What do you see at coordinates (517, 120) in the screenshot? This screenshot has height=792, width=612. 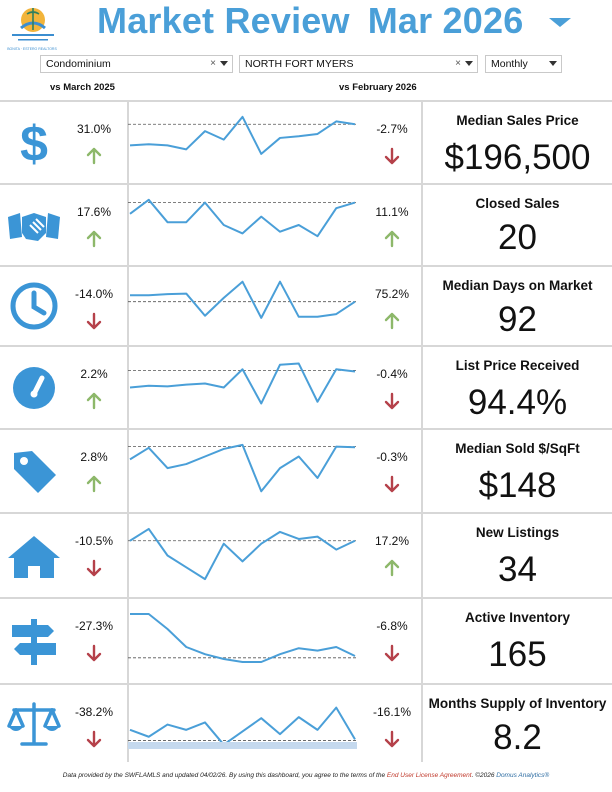 I see `metric-label: Median Sales Price` at bounding box center [517, 120].